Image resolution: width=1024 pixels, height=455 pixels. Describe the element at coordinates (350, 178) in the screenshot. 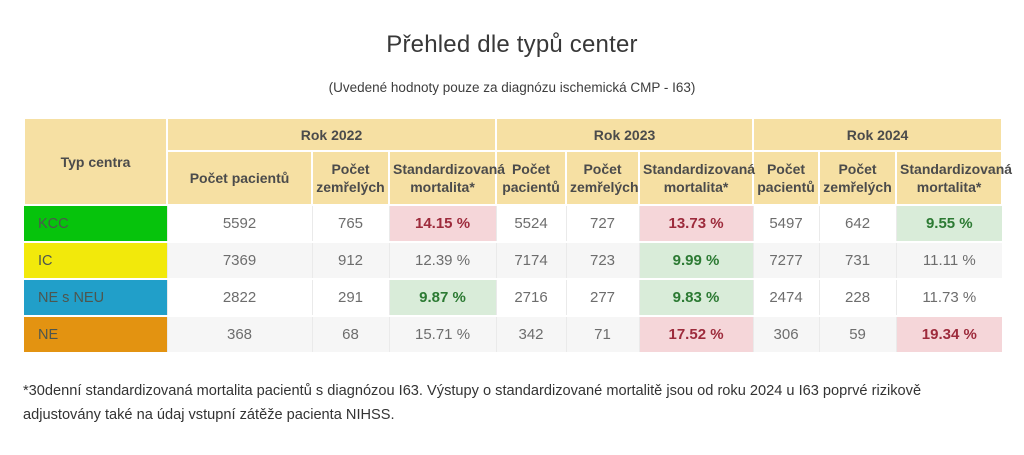

I see `subheader-pocet-zemrelych-2022: Počet zemřelých` at that location.